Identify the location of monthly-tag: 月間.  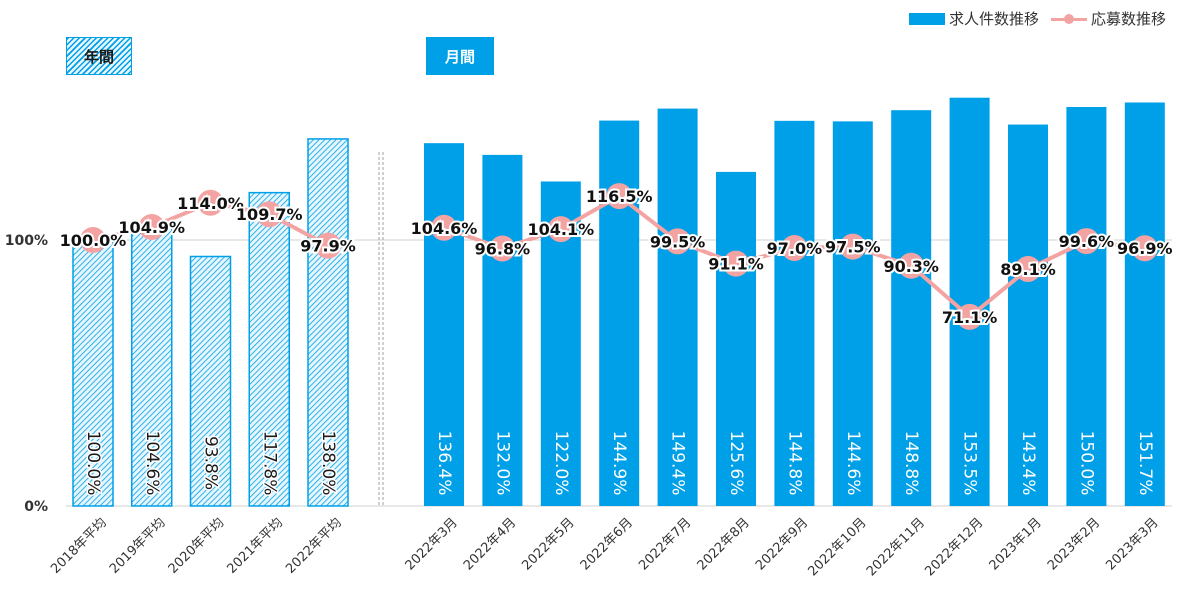
(460, 56).